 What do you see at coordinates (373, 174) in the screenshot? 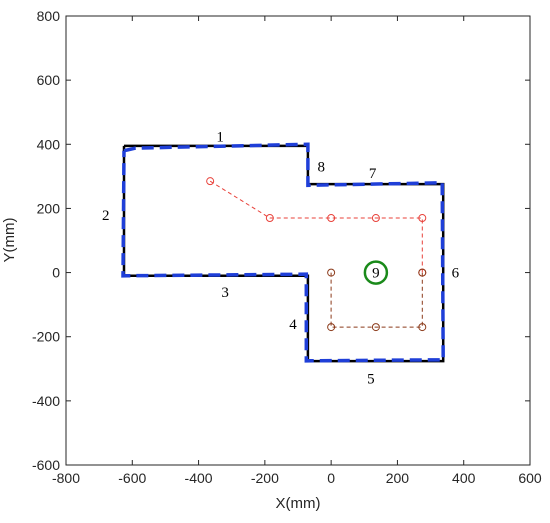
I see `annotation: 7` at bounding box center [373, 174].